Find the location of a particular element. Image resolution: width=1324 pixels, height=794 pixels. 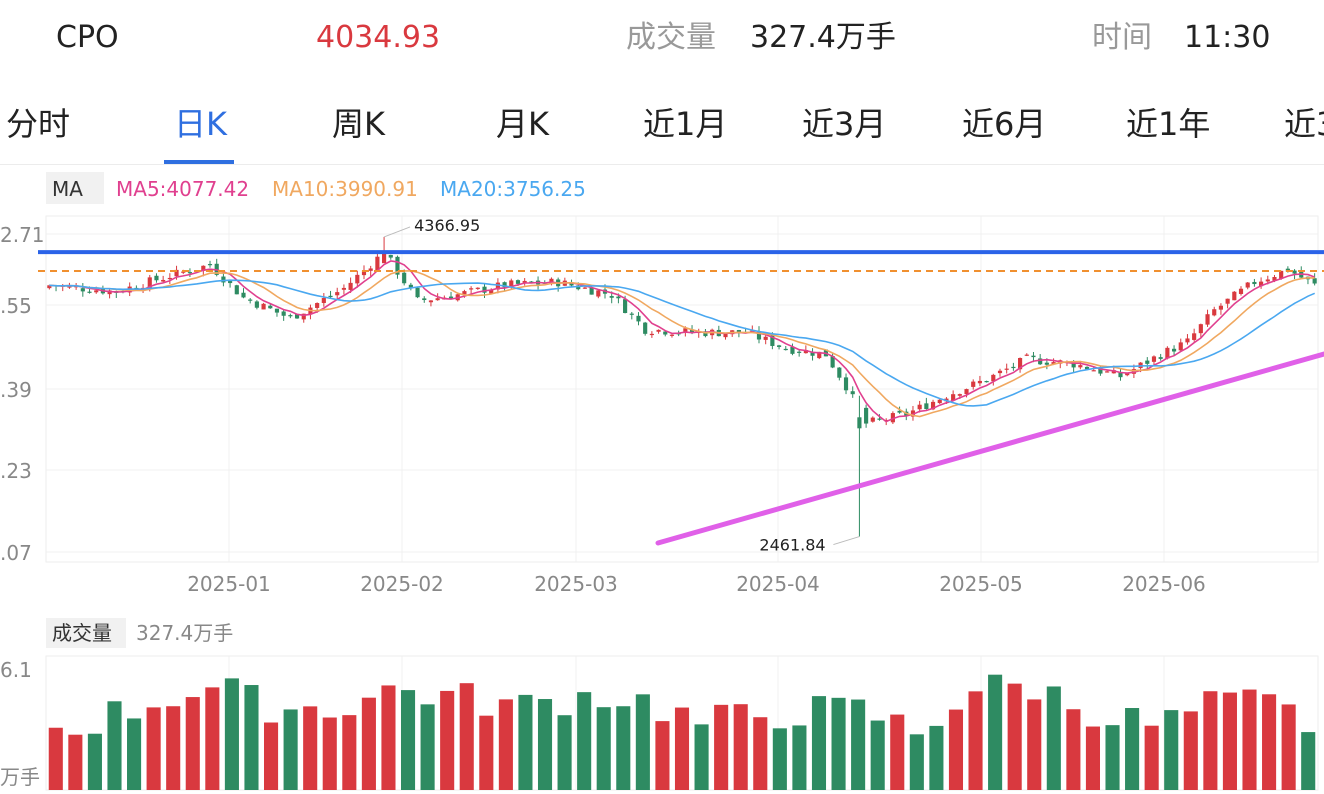

tab-monthly-k: 月K is located at coordinates (522, 124).